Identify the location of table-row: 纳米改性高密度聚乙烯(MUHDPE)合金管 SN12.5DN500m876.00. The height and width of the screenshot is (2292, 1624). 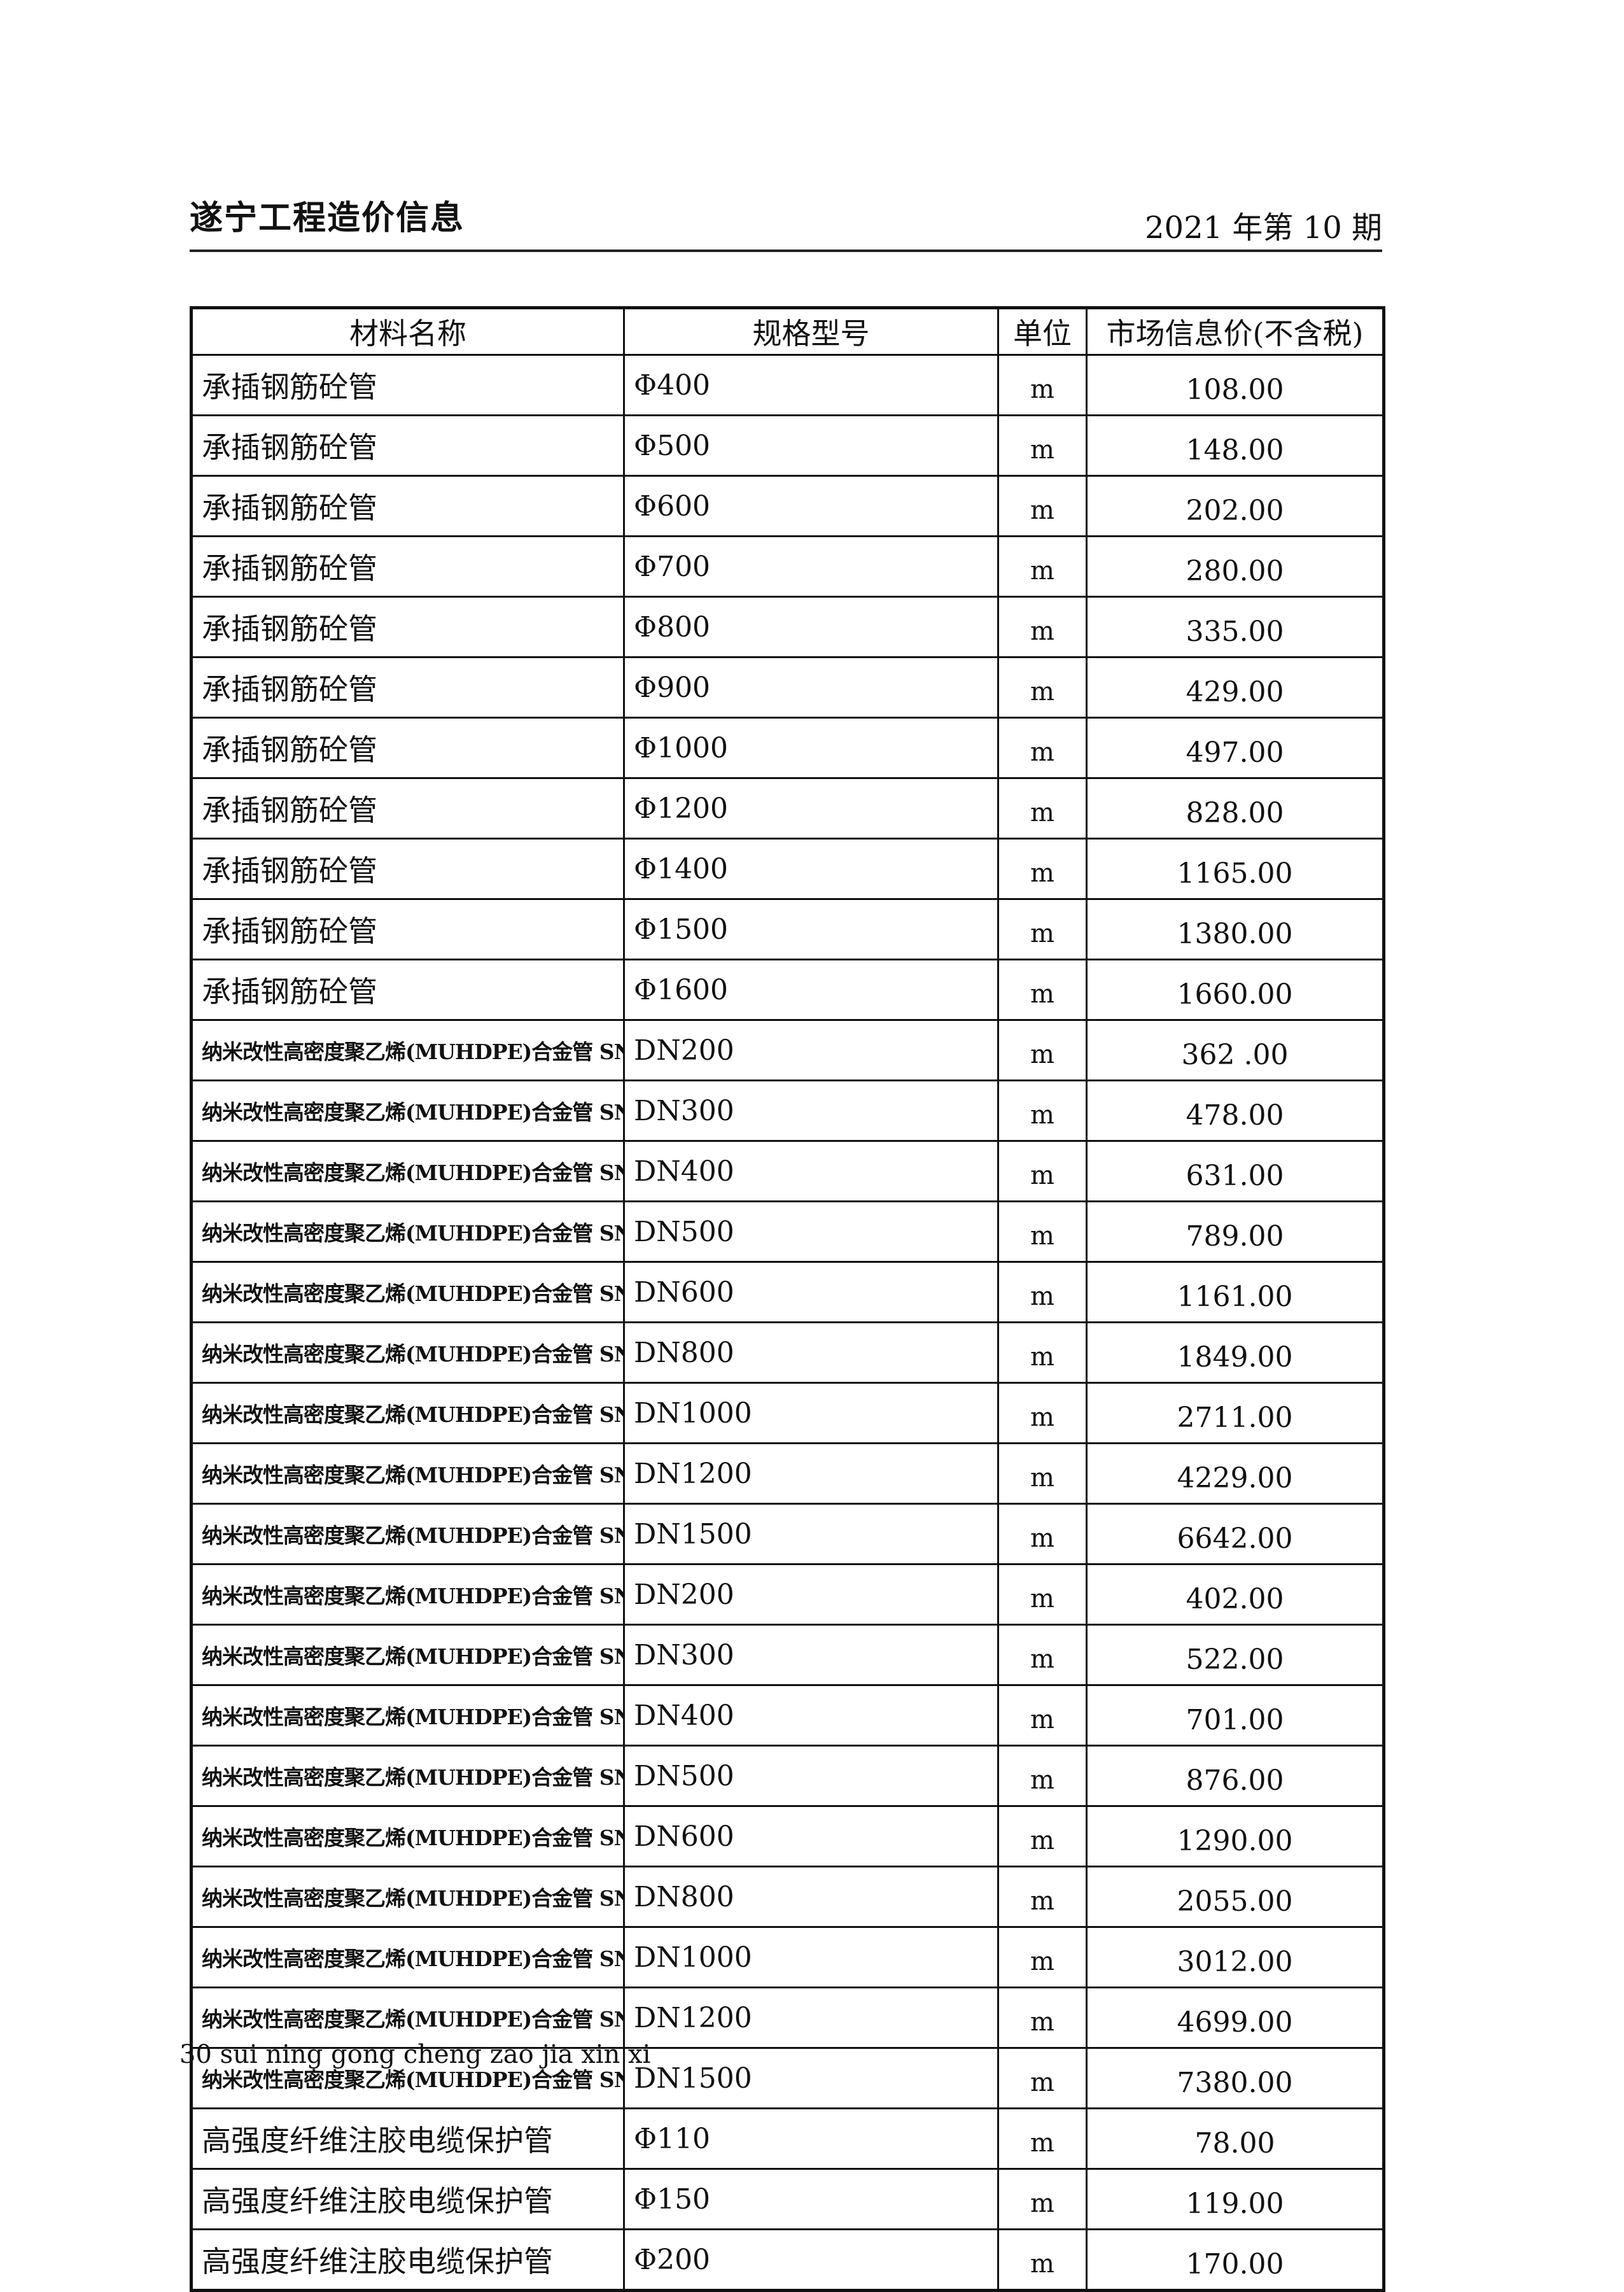
(787, 1776).